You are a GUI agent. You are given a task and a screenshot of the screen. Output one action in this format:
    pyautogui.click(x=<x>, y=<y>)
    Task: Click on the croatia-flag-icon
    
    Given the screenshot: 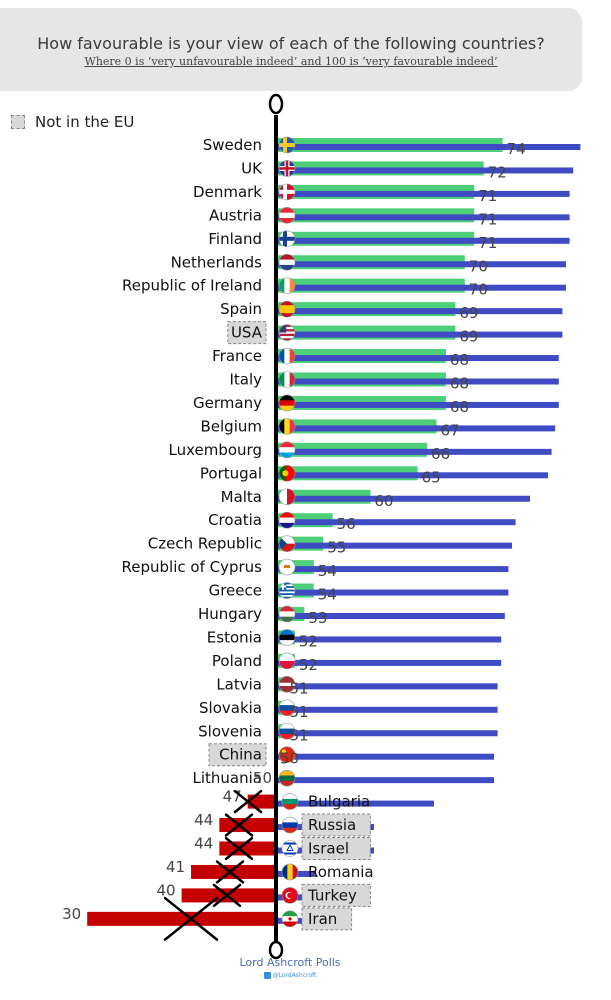 What is the action you would take?
    pyautogui.click(x=287, y=520)
    